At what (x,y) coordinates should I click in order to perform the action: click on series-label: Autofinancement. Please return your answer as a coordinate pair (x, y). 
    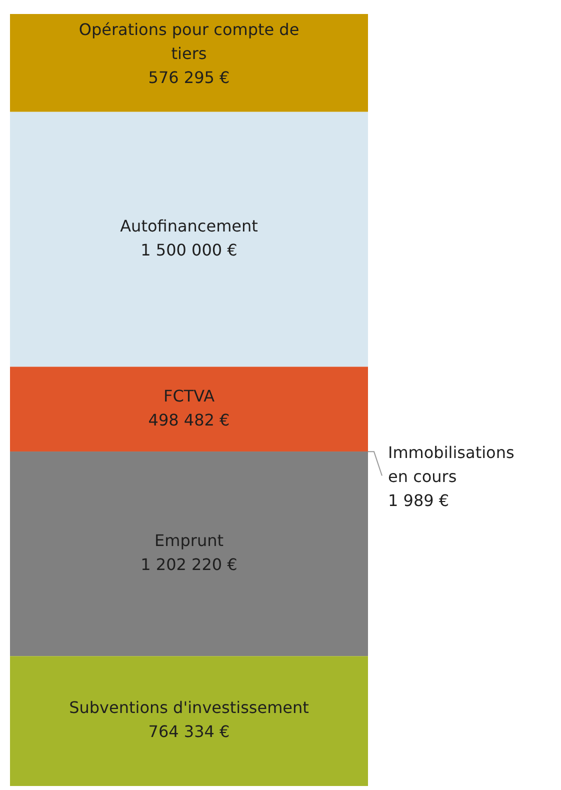
    Looking at the image, I should click on (189, 226).